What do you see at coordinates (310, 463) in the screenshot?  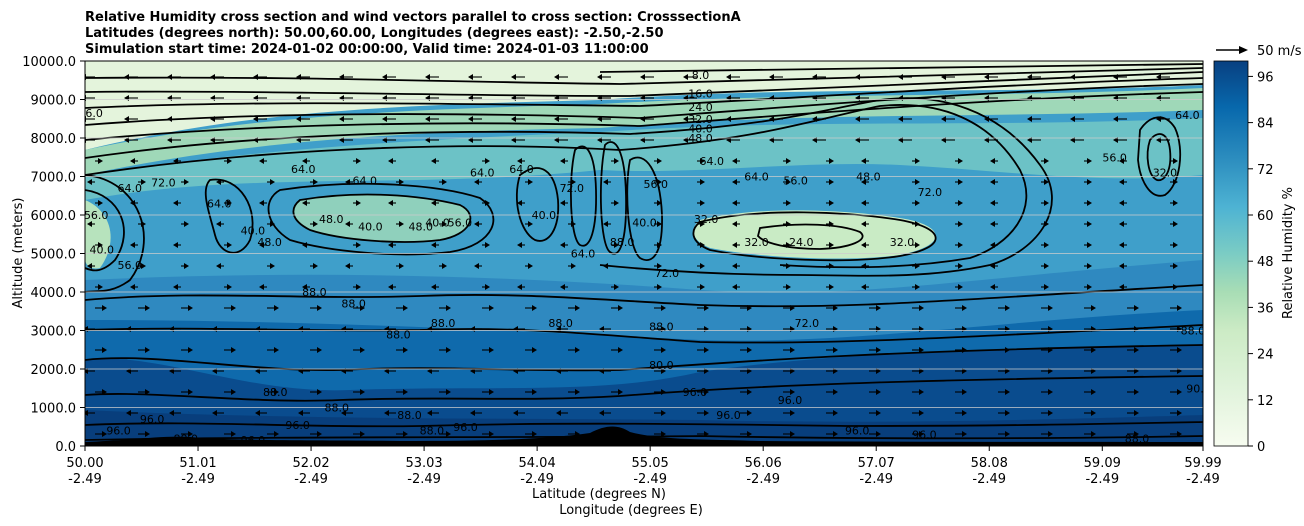 I see `x-tick-label-lat: 52.02` at bounding box center [310, 463].